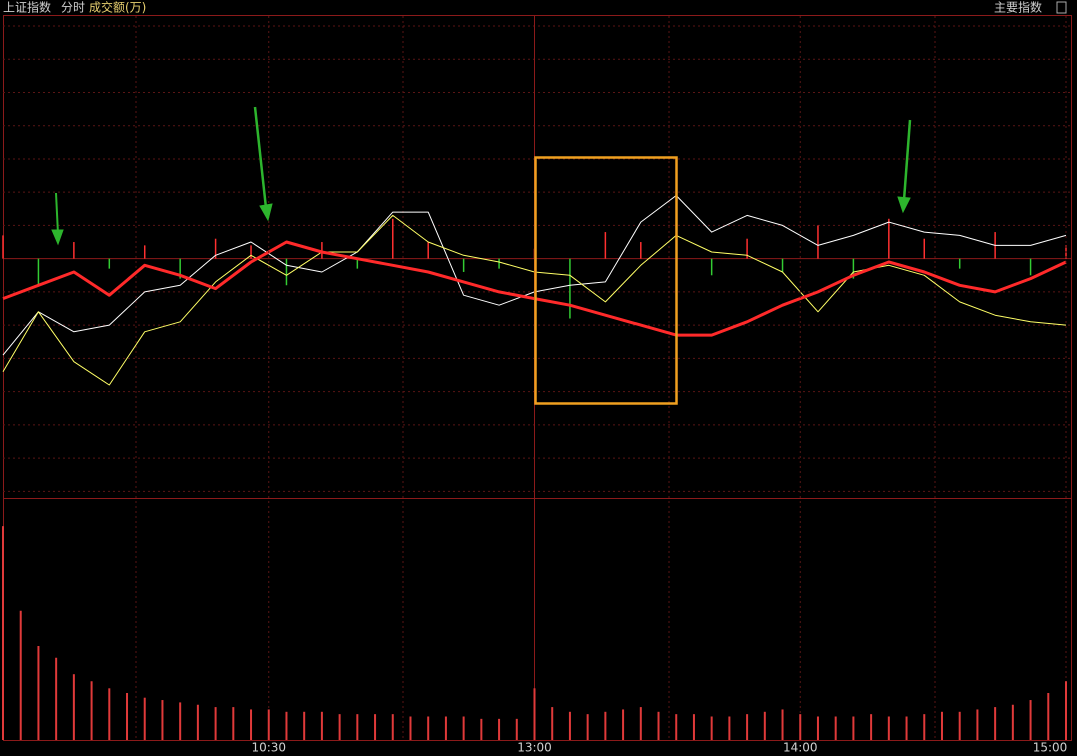 Image resolution: width=1077 pixels, height=756 pixels. I want to click on annotation-arrows, so click(481, 176).